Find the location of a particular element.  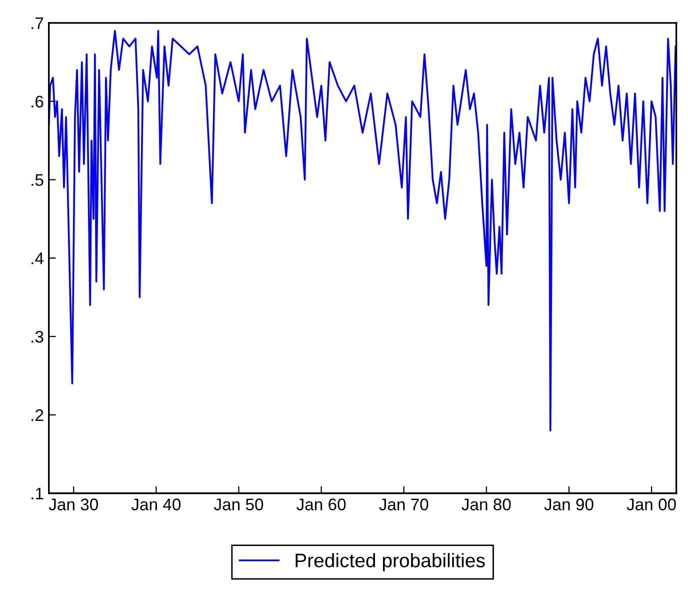

y-tick-label: .5 is located at coordinates (38, 180).